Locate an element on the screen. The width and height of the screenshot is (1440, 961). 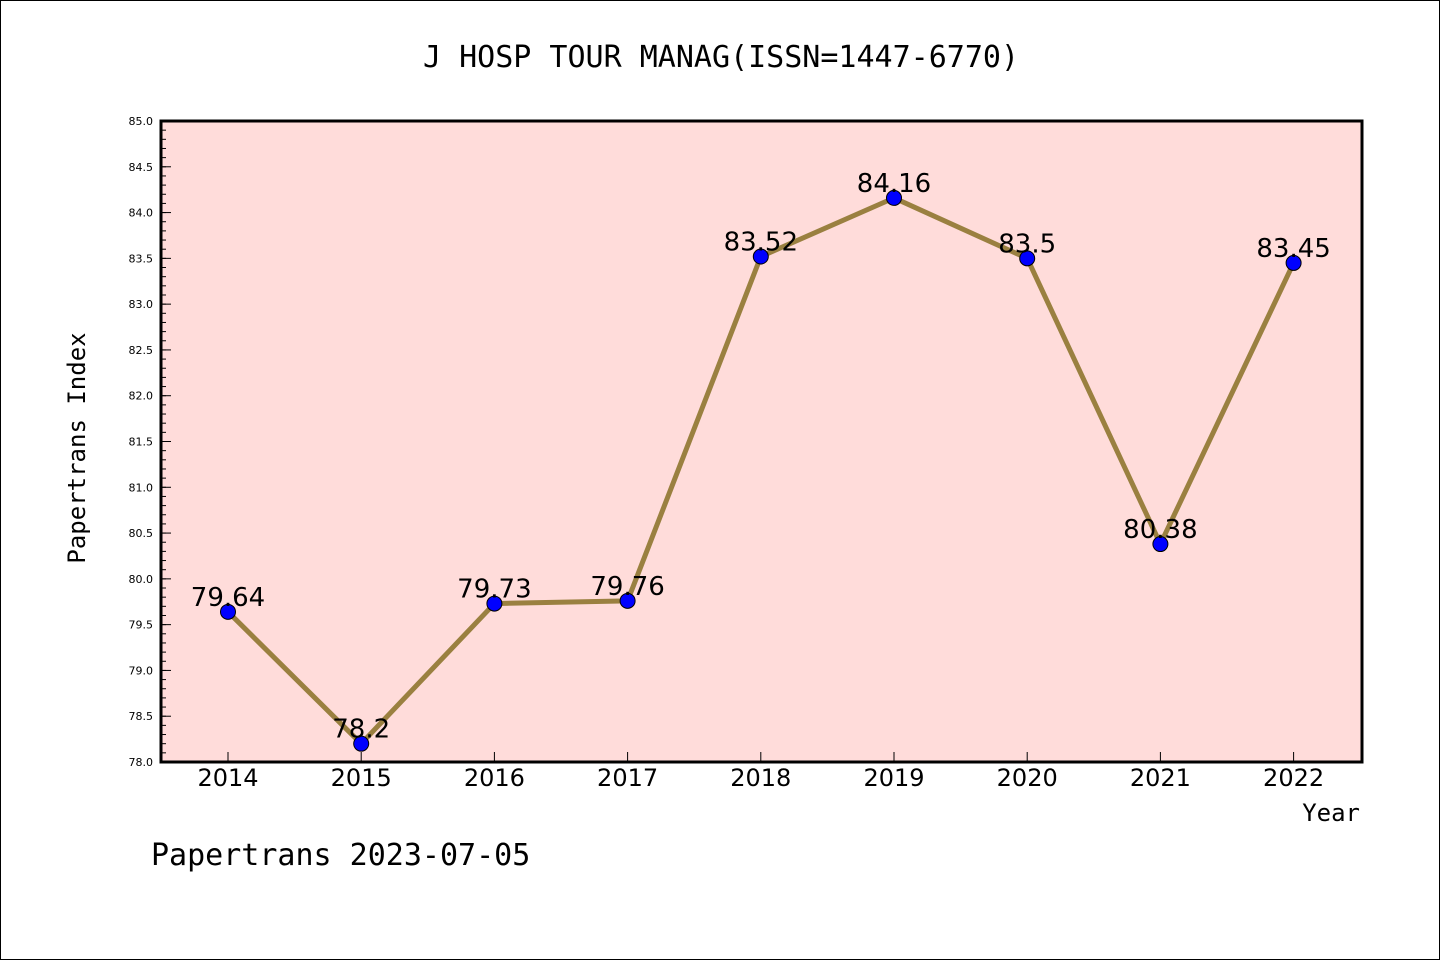
y-tick-label: 80.0 is located at coordinates (141, 579).